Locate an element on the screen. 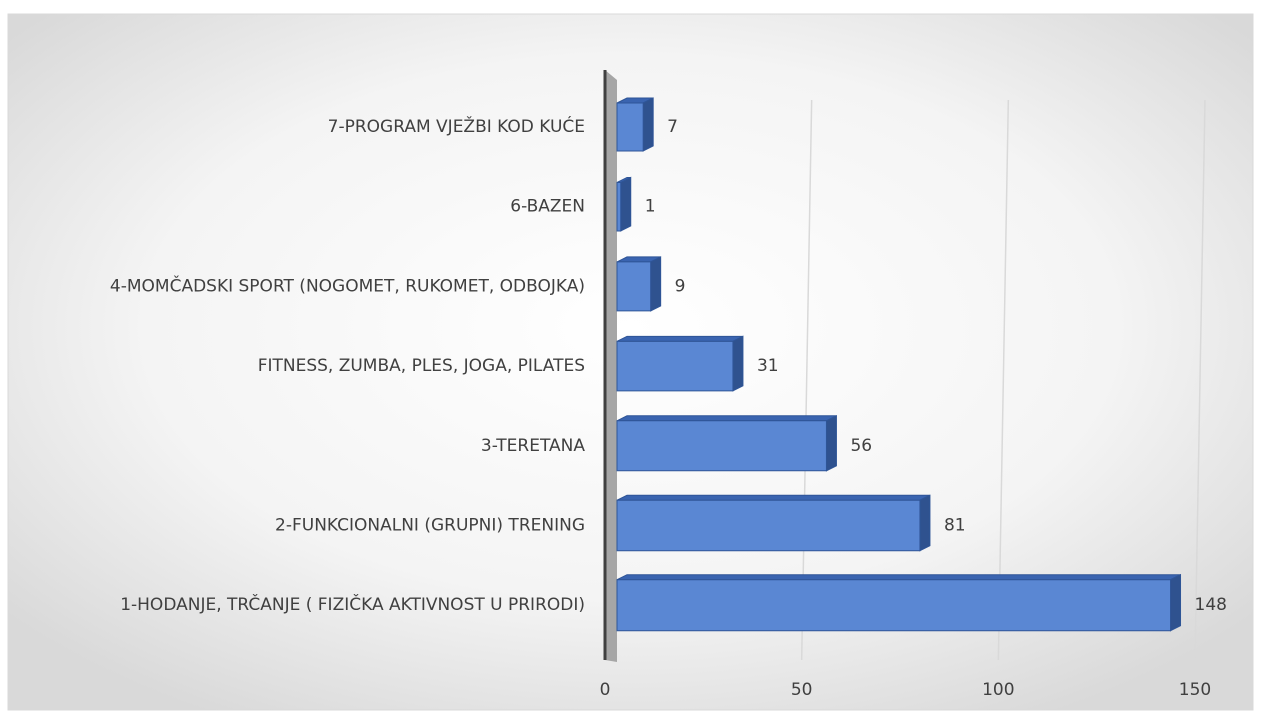 The image size is (1261, 720). y-tick-label: 3-TERETANA is located at coordinates (533, 446).